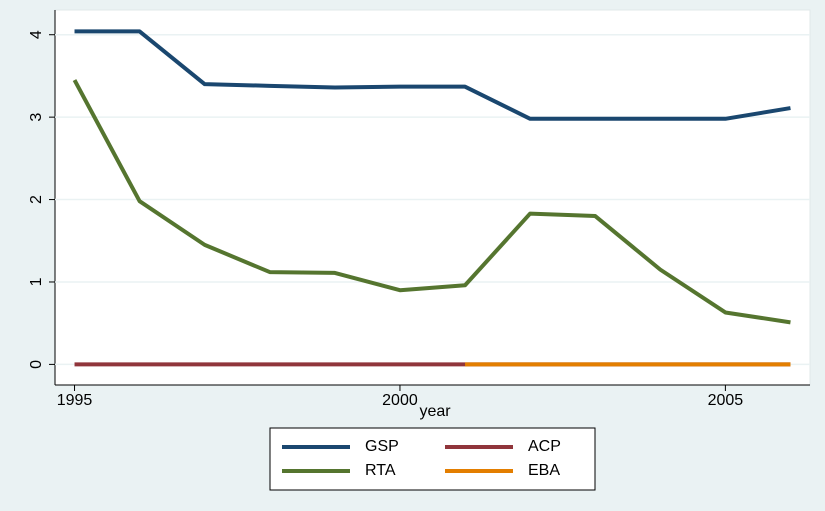 Image resolution: width=825 pixels, height=511 pixels. Describe the element at coordinates (432, 459) in the screenshot. I see `legend` at that location.